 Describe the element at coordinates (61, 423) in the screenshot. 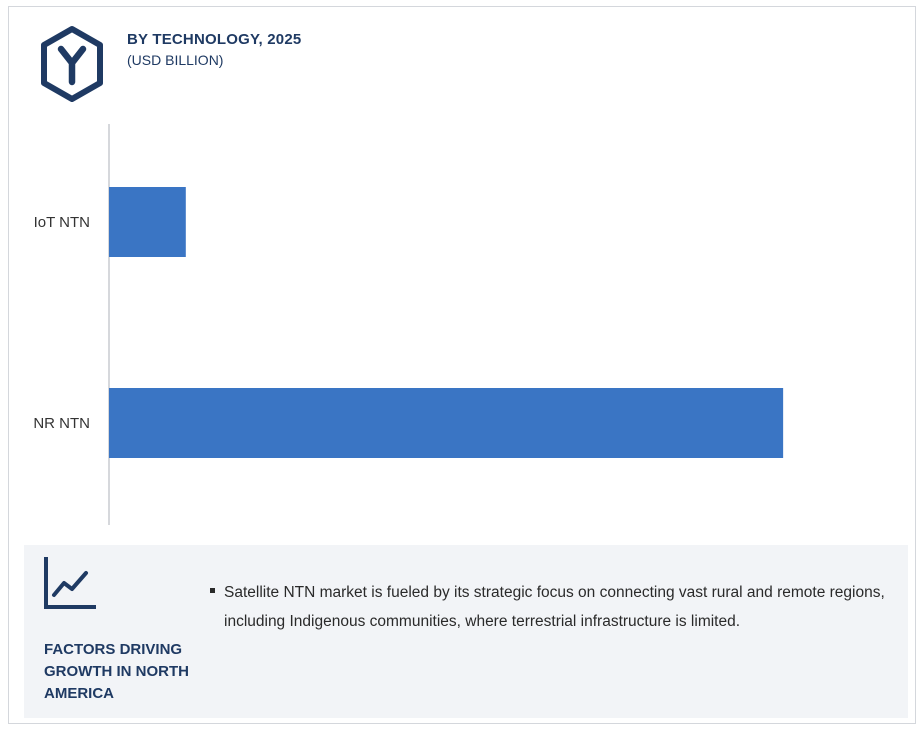

I see `category-label: NR NTN` at that location.